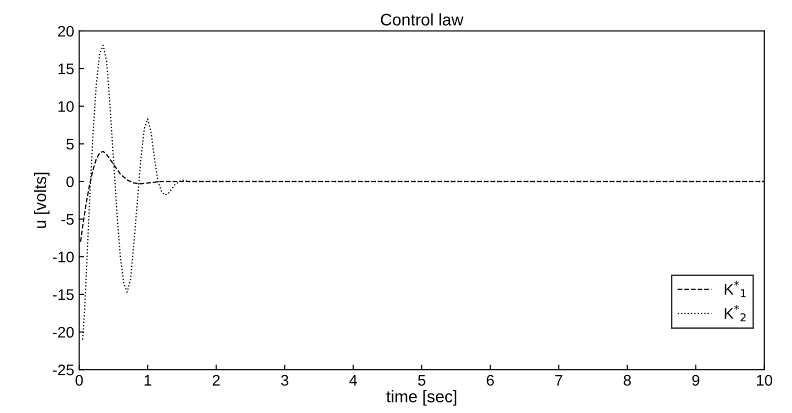 The width and height of the screenshot is (792, 413). I want to click on x-tick-label: 0, so click(79, 380).